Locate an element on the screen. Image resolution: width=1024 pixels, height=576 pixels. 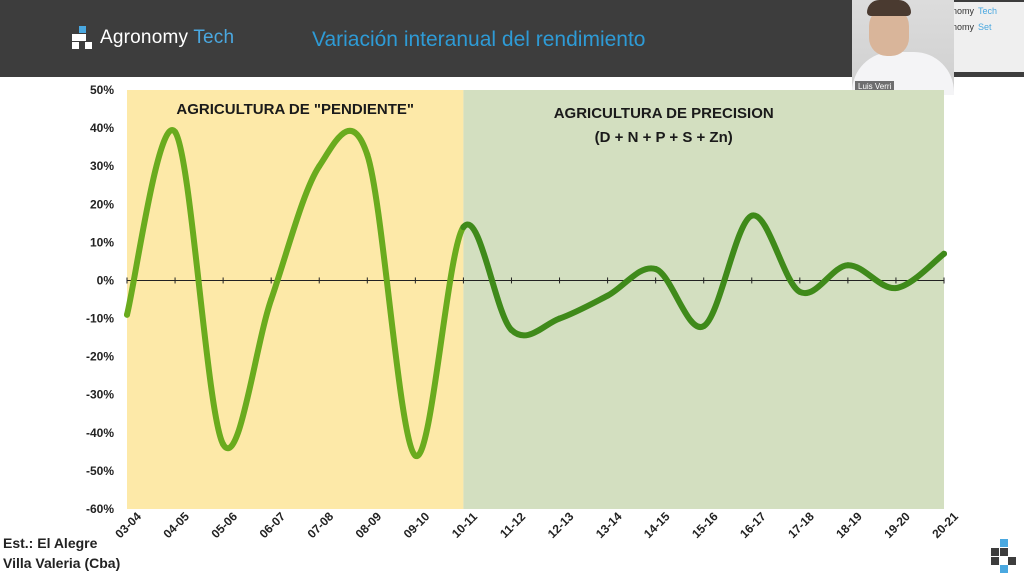
station-line1: Est.: El Alegre is located at coordinates (50, 543).